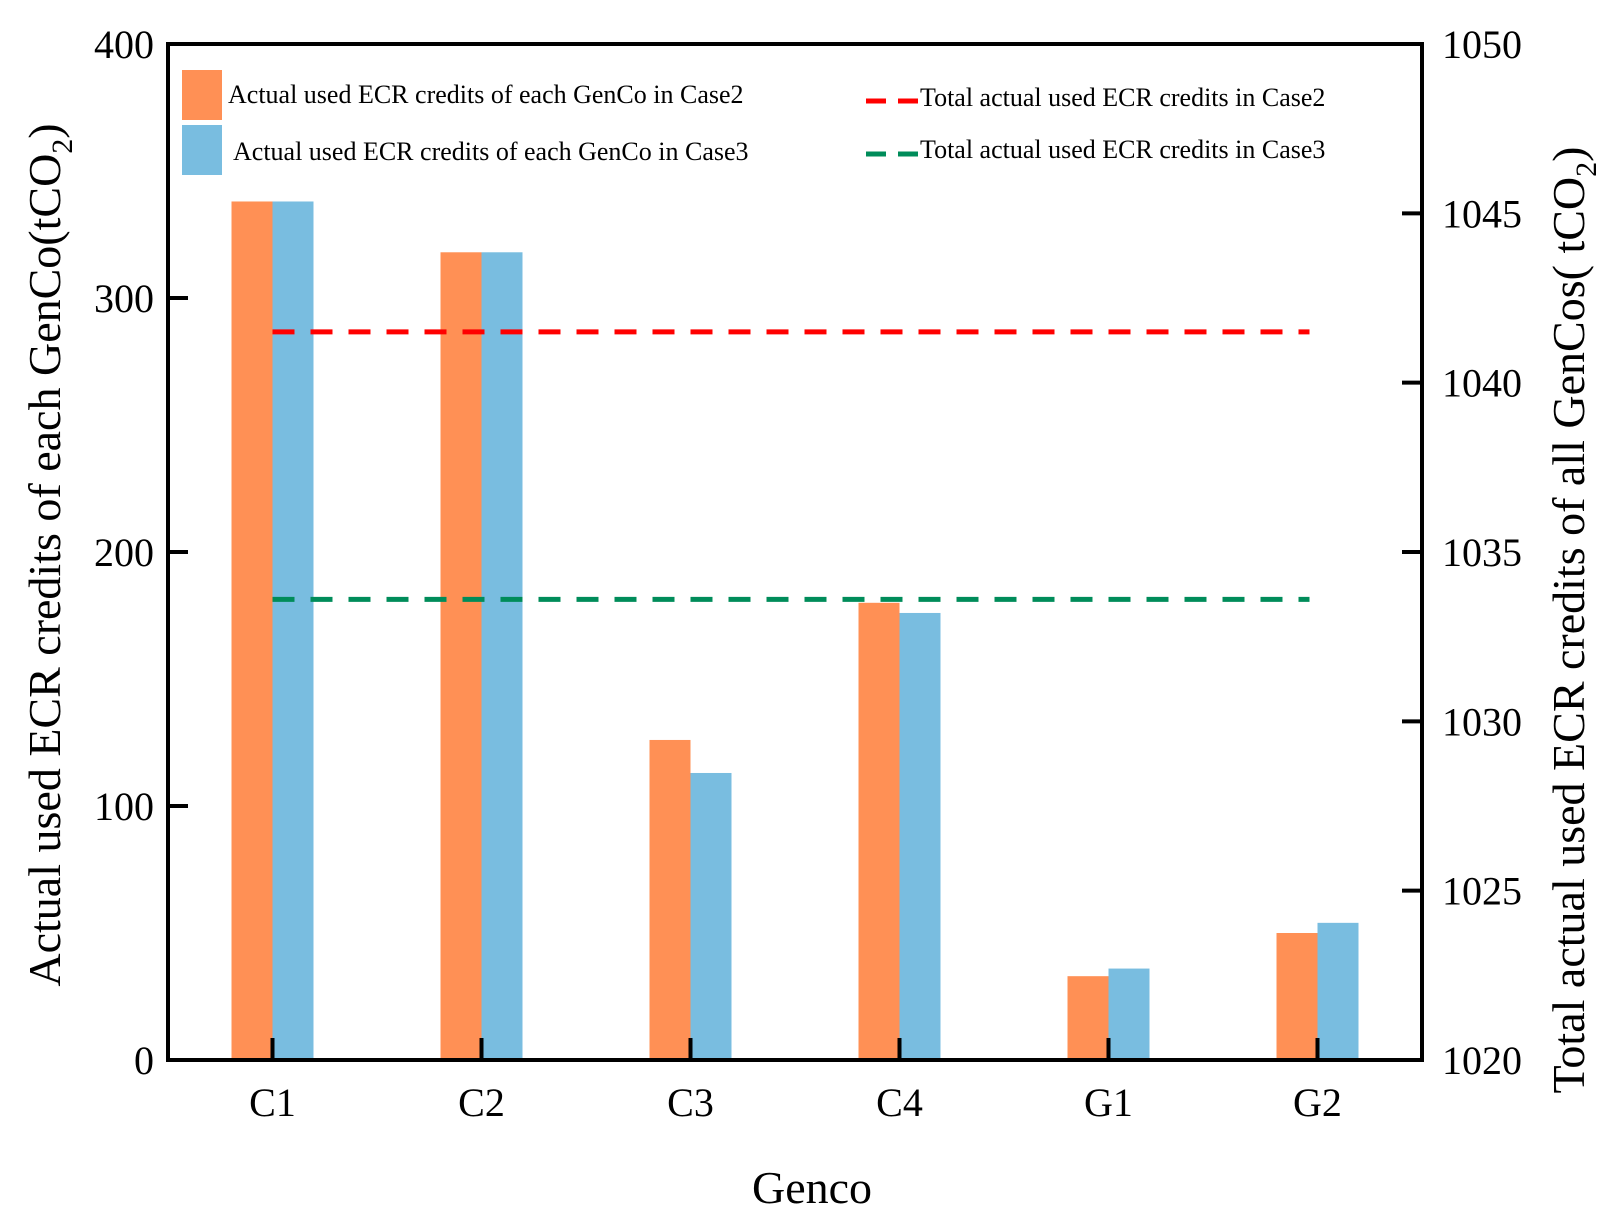  I want to click on y-tick-label: 300, so click(124, 298).